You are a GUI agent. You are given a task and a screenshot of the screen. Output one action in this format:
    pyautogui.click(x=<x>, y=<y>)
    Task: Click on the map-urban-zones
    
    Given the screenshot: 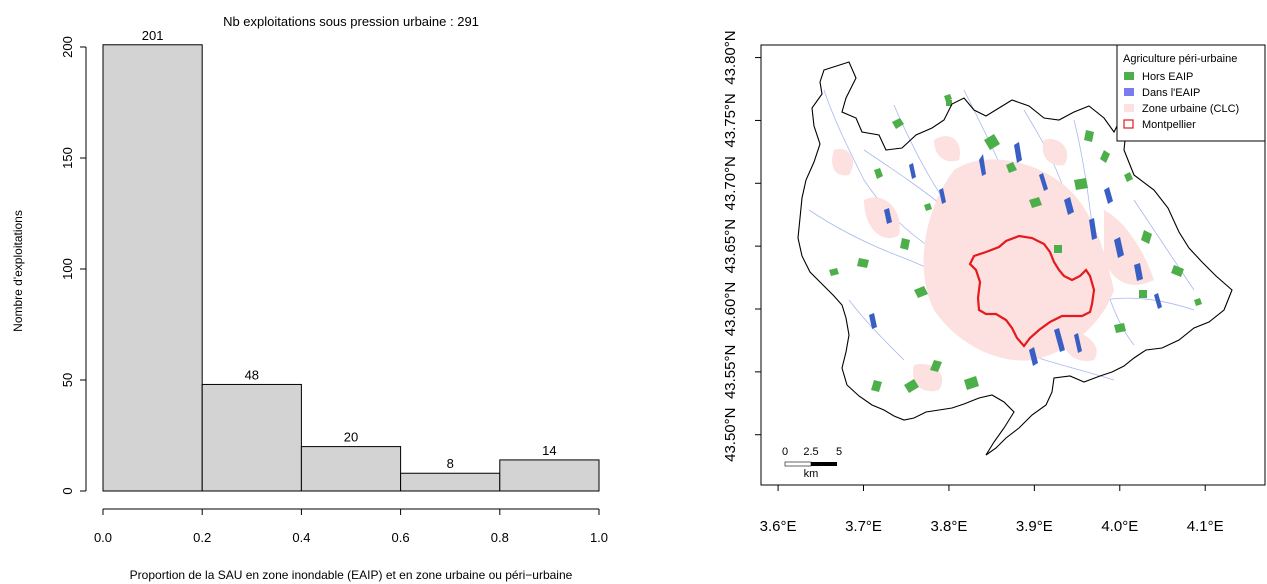 What is the action you would take?
    pyautogui.click(x=993, y=264)
    